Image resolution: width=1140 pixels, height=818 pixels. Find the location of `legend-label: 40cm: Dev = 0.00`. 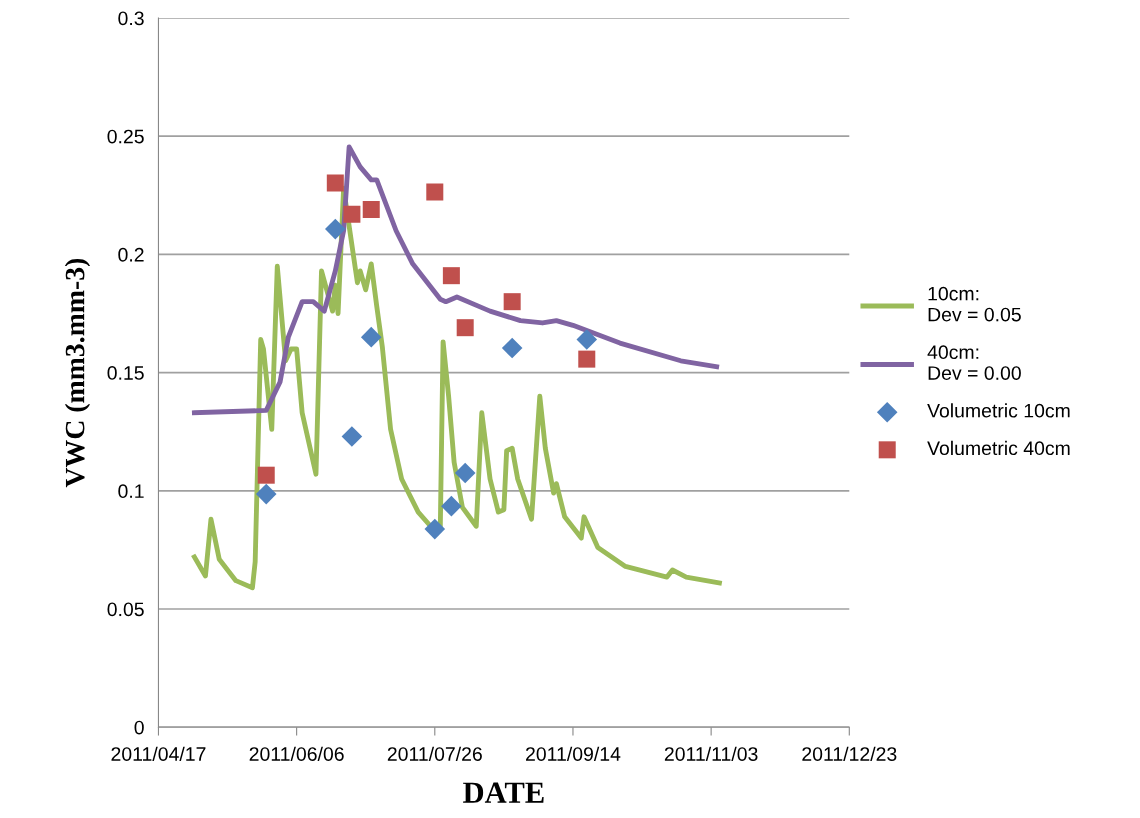

legend-label: 40cm: Dev = 0.00 is located at coordinates (974, 362).